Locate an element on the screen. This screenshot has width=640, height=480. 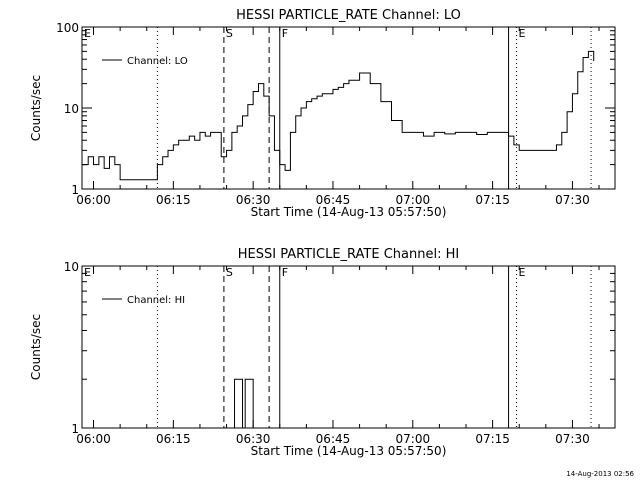
legend-label: Channel: HI is located at coordinates (156, 300).